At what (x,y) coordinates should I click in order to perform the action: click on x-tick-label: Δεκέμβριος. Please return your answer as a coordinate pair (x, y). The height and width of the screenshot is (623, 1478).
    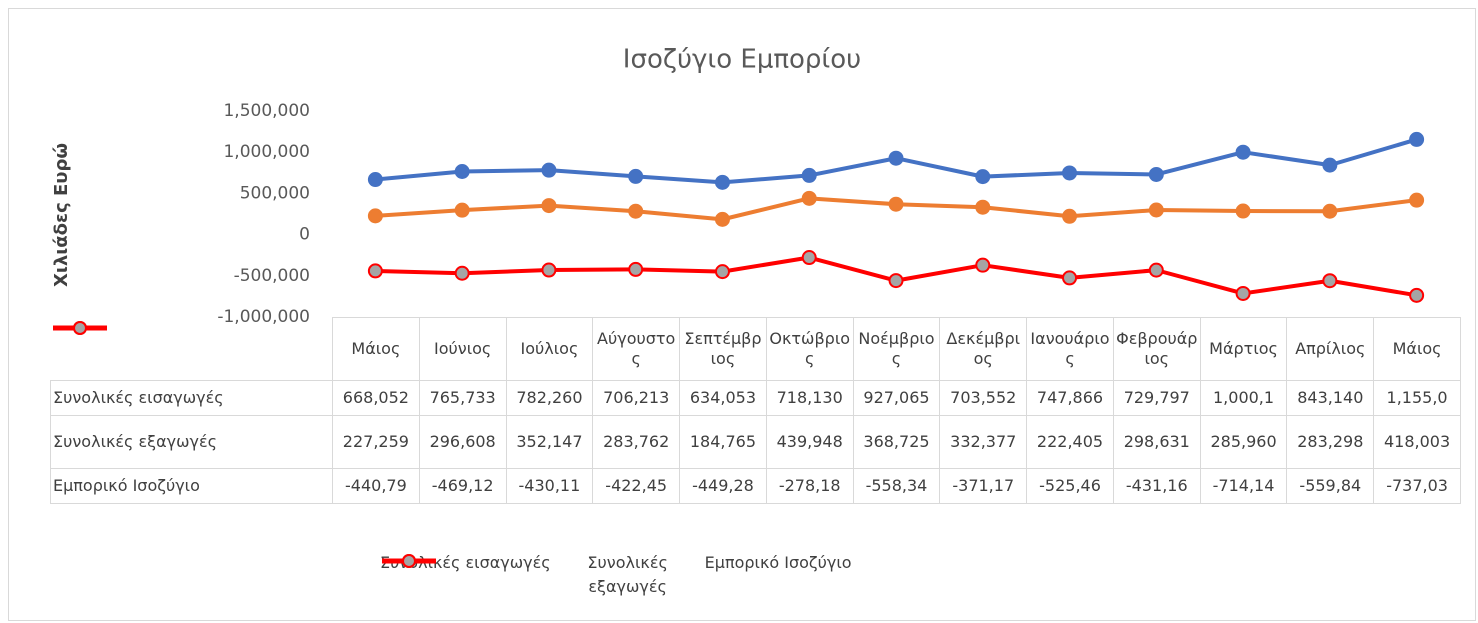
    Looking at the image, I should click on (983, 349).